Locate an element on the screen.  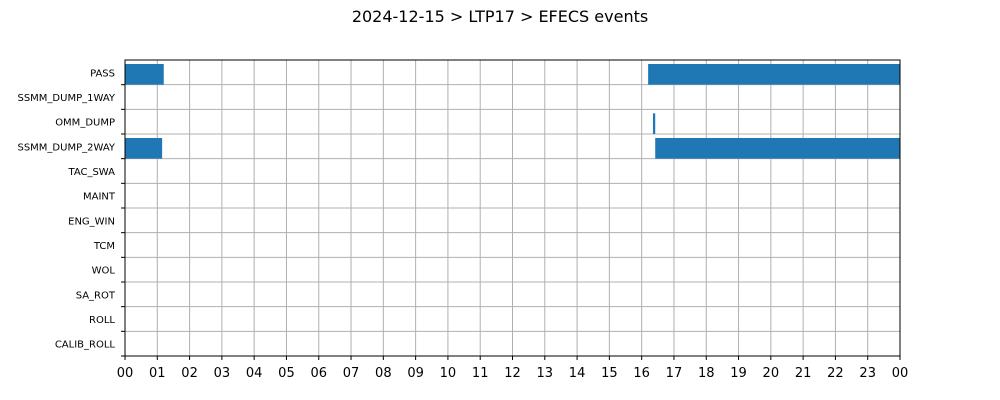
x-tick-label: 08 is located at coordinates (383, 373).